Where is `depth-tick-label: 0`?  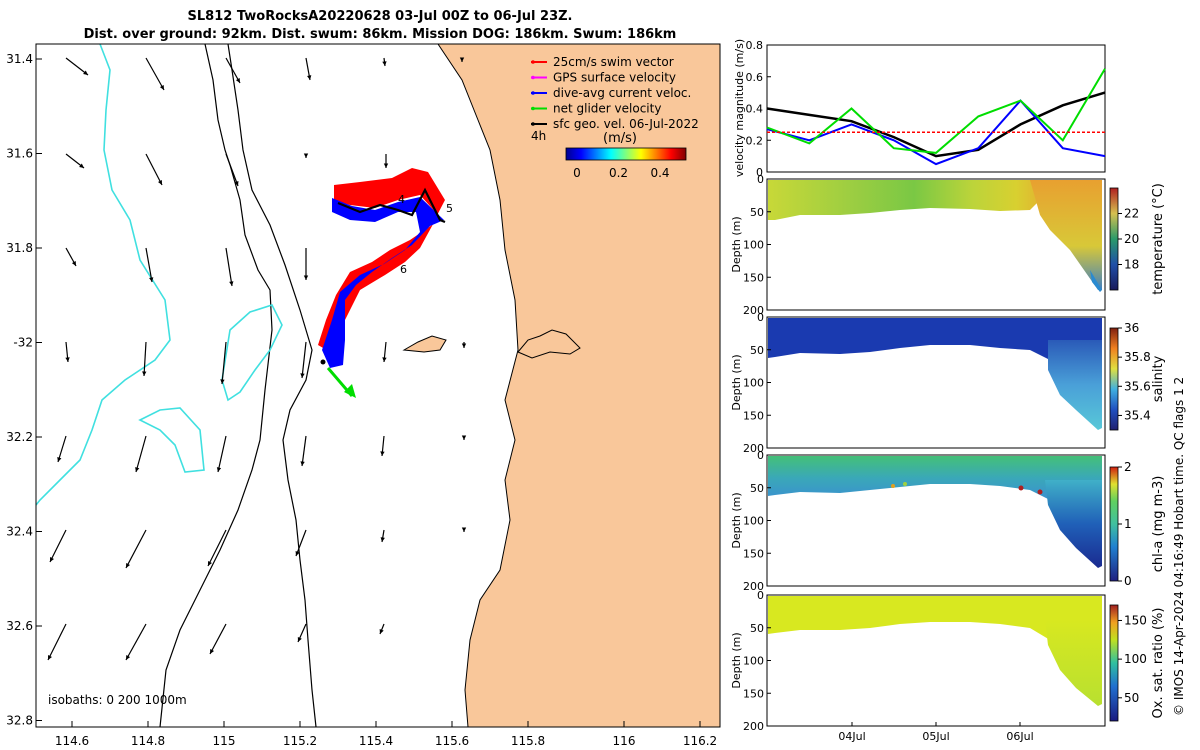
depth-tick-label: 0 is located at coordinates (760, 317).